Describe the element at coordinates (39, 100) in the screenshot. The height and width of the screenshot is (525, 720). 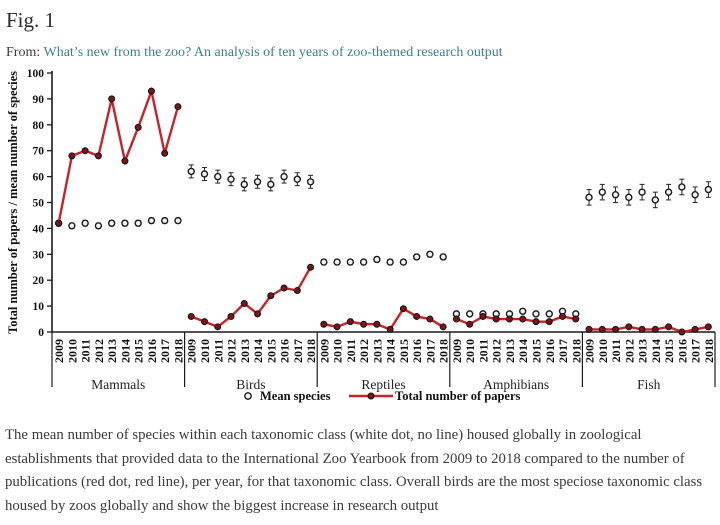
I see `y-tick-label: 90` at that location.